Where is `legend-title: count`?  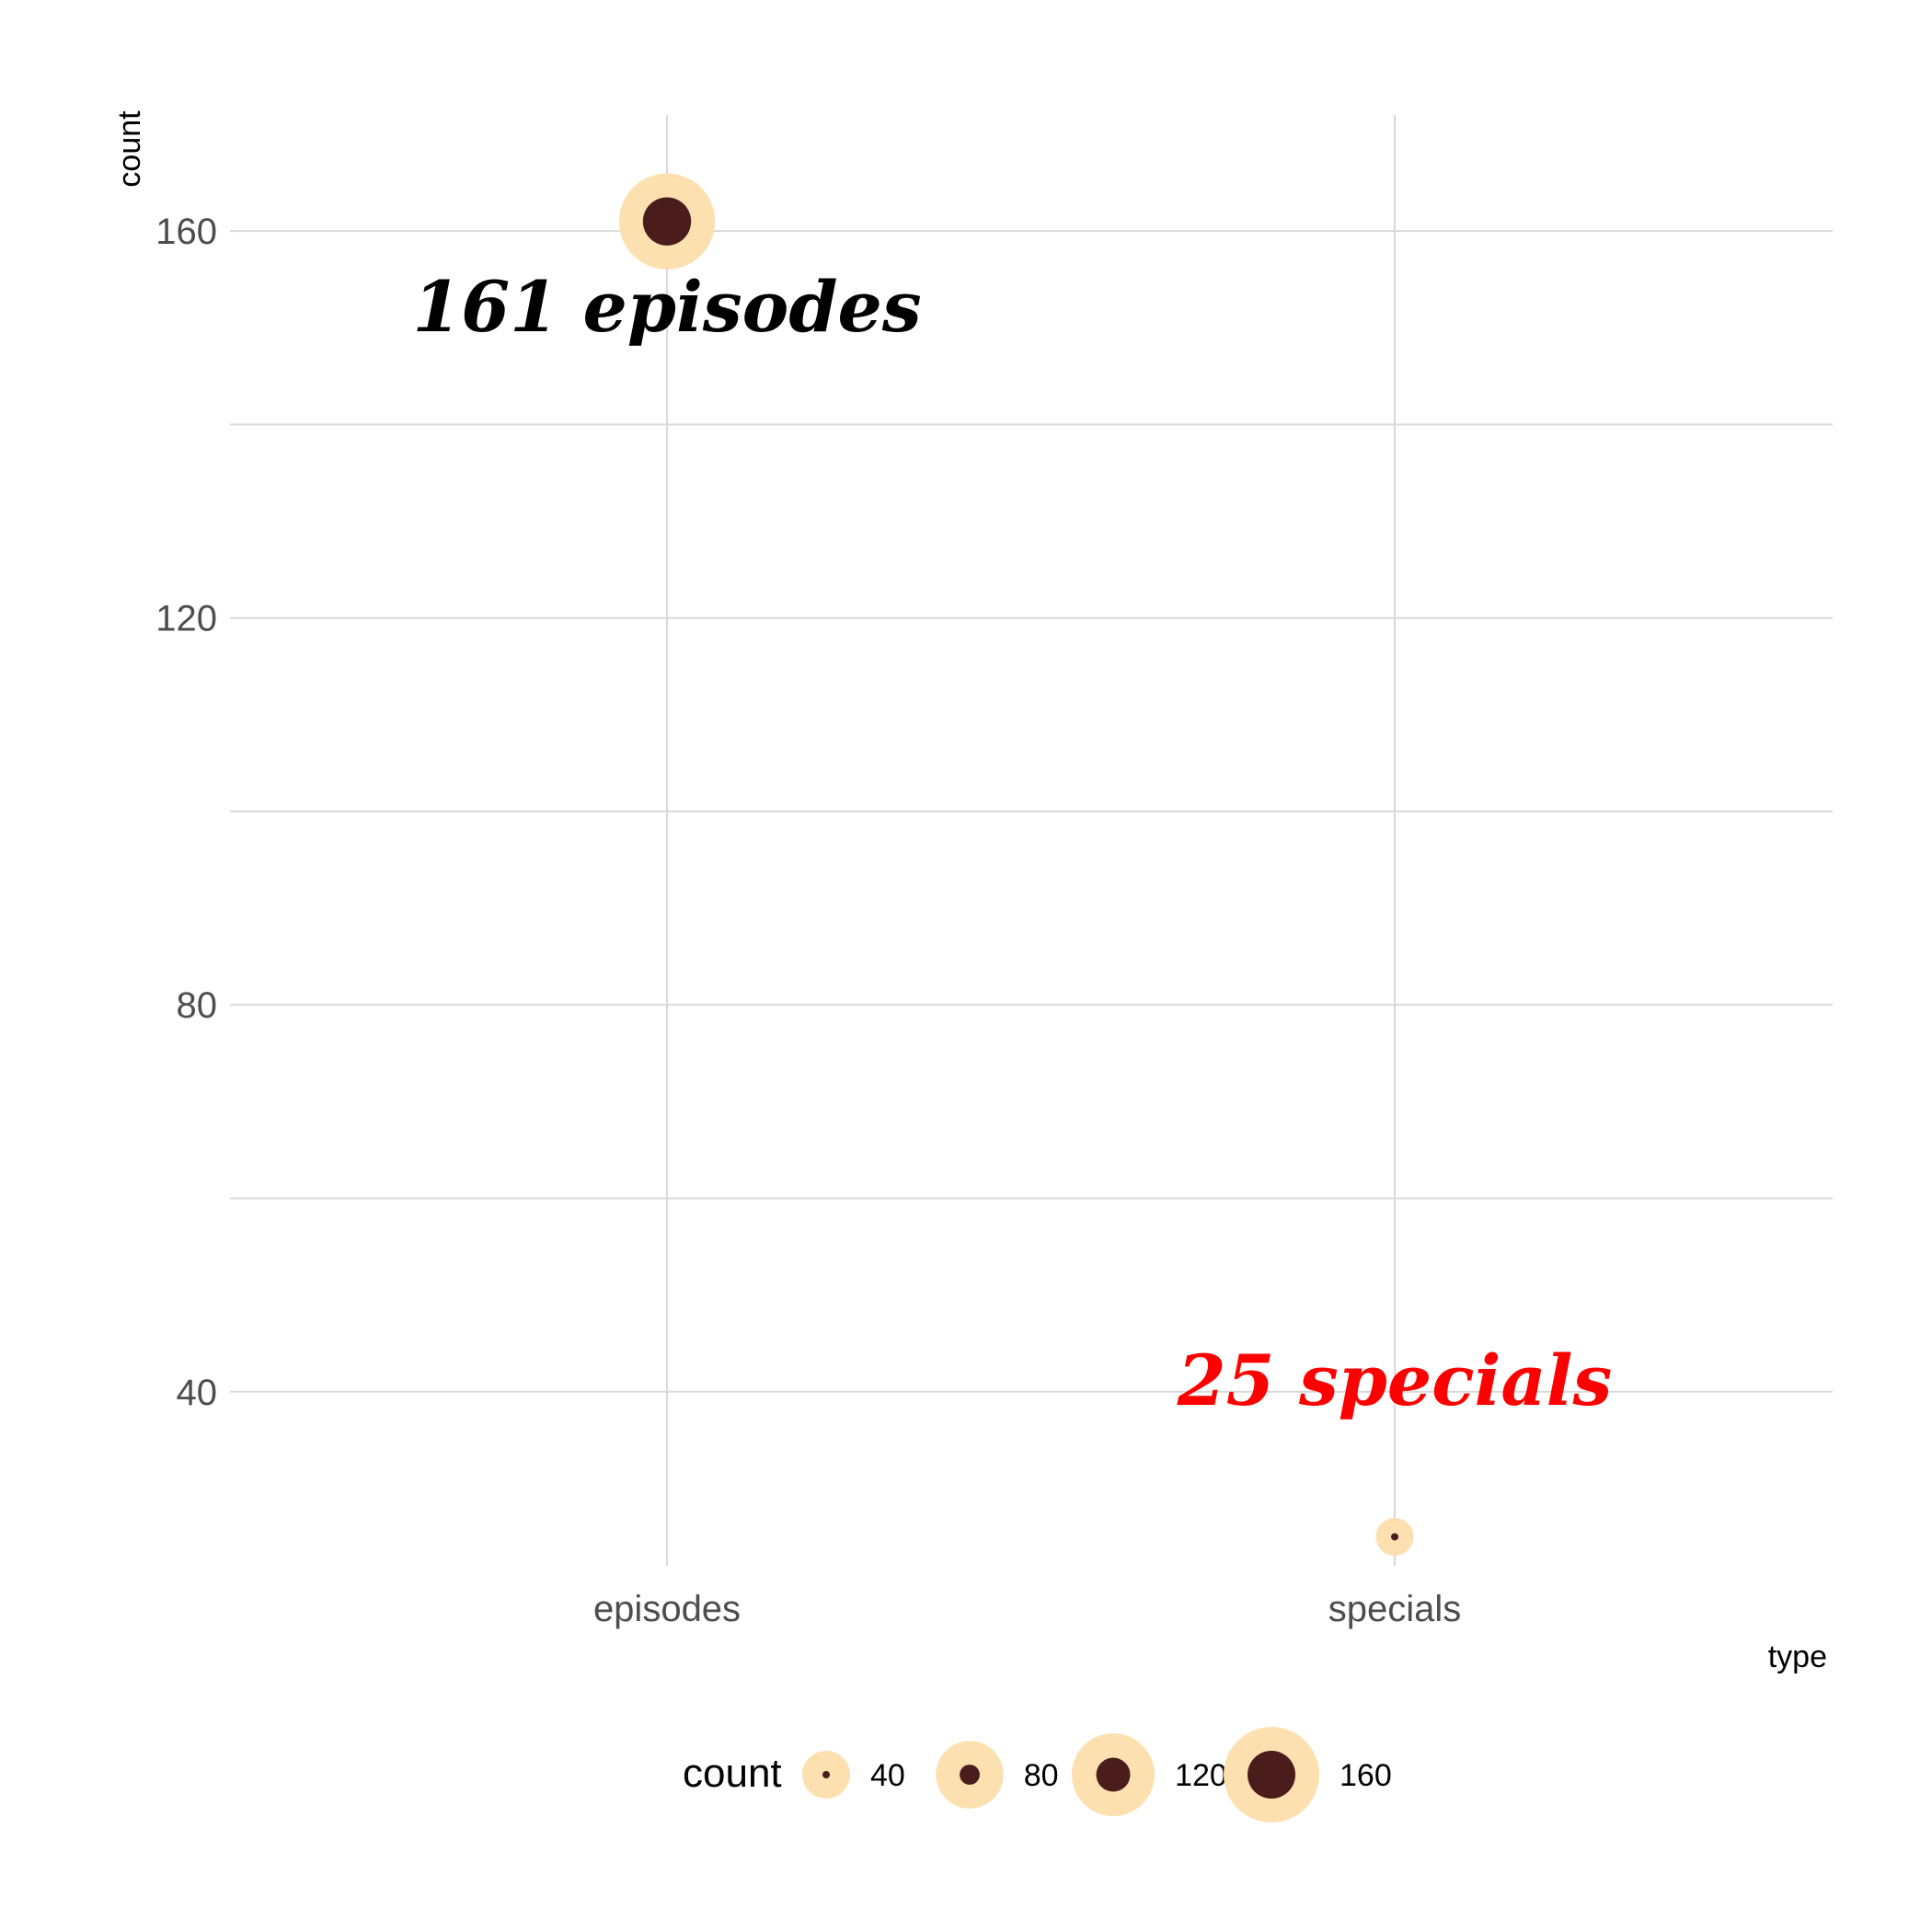 legend-title: count is located at coordinates (732, 1773).